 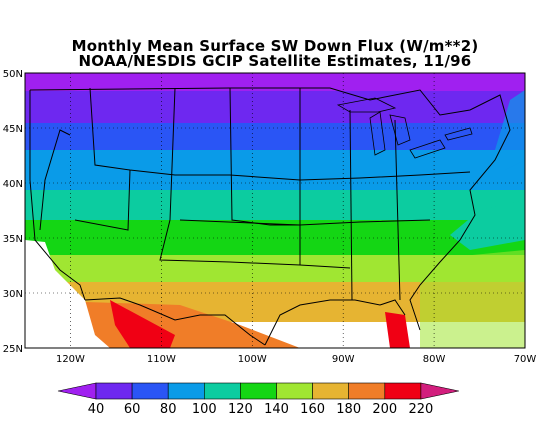 I want to click on colorbar-labels: 40 60 80 100 120 140 160 180 200 220, so click(x=261, y=409).